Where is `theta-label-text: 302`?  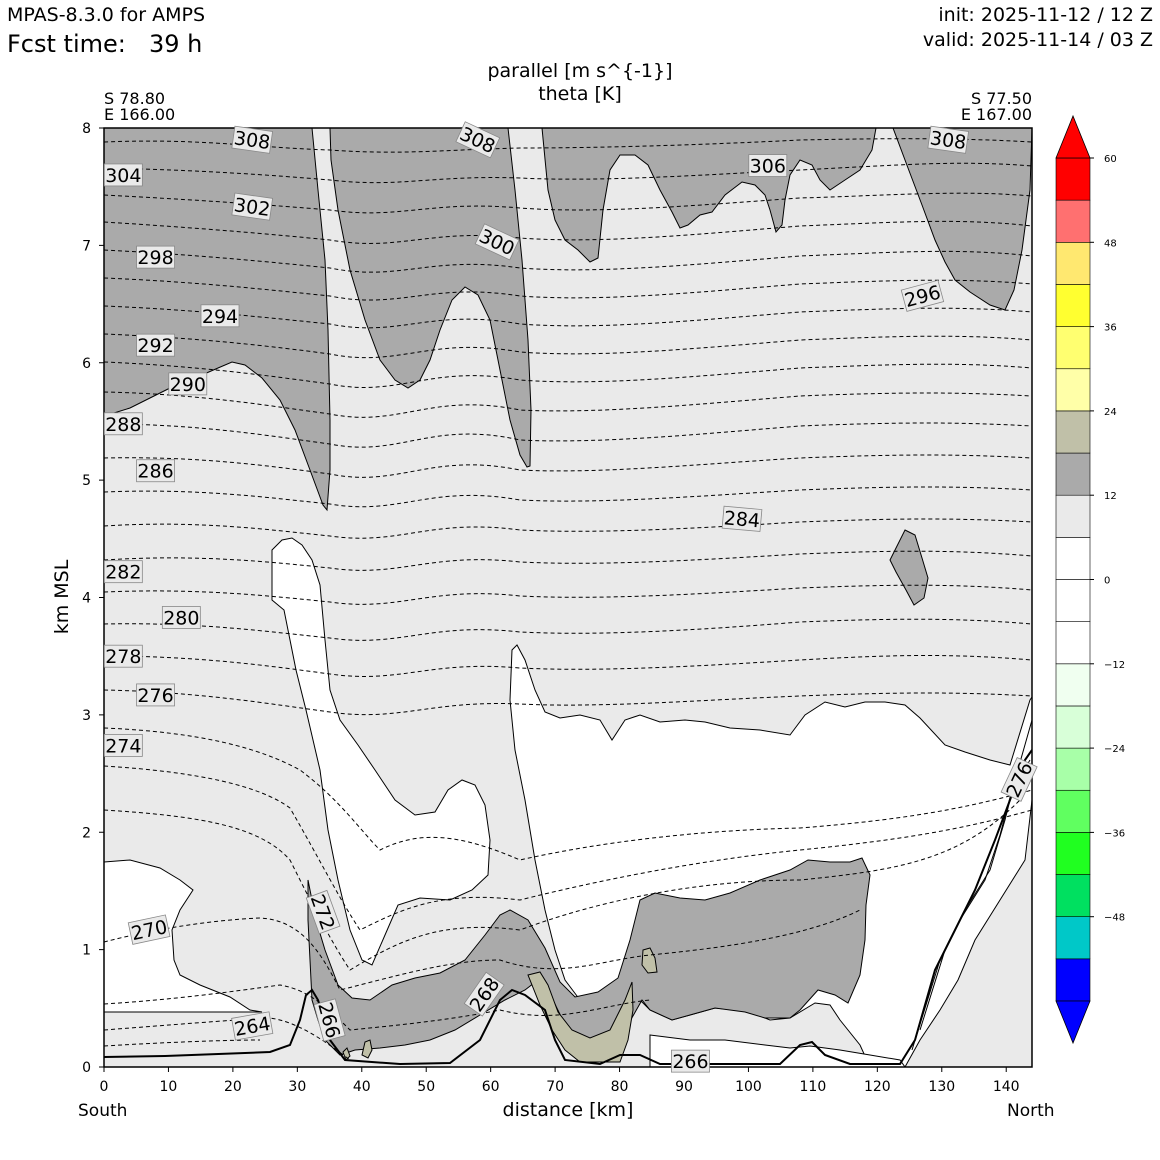 theta-label-text: 302 is located at coordinates (252, 207).